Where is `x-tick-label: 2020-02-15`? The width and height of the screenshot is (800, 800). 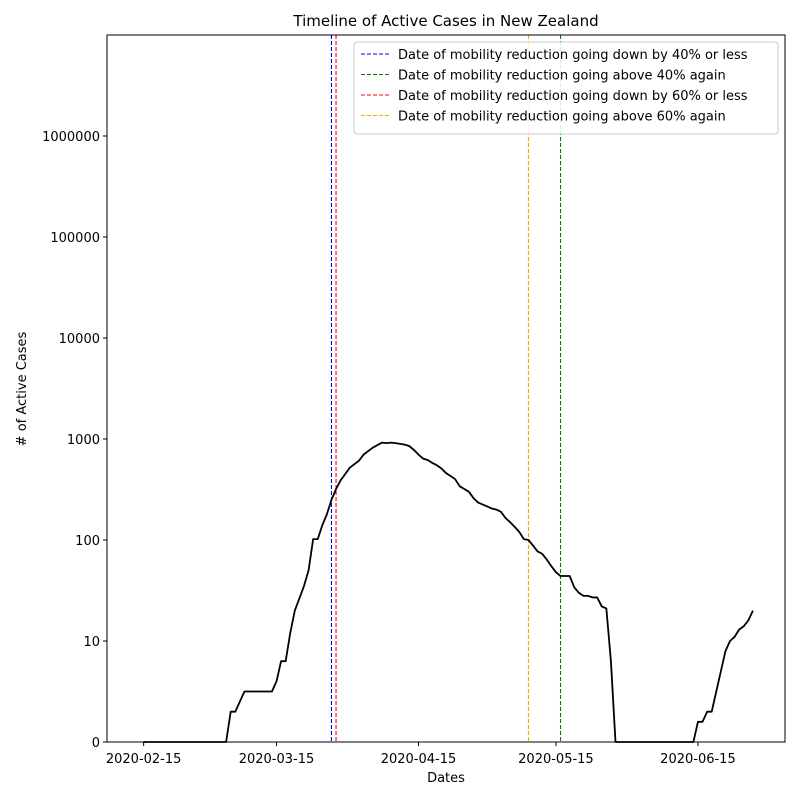
x-tick-label: 2020-02-15 is located at coordinates (144, 759).